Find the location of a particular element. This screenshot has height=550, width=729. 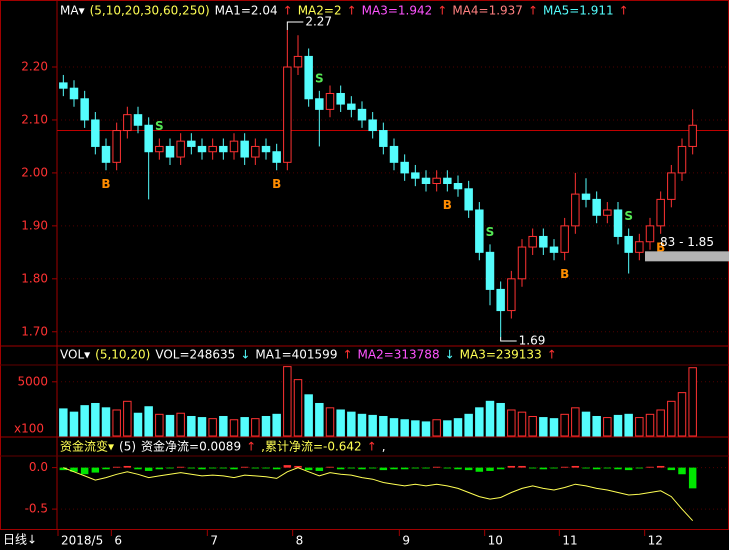

header-item: MA1=2.04 is located at coordinates (246, 11).